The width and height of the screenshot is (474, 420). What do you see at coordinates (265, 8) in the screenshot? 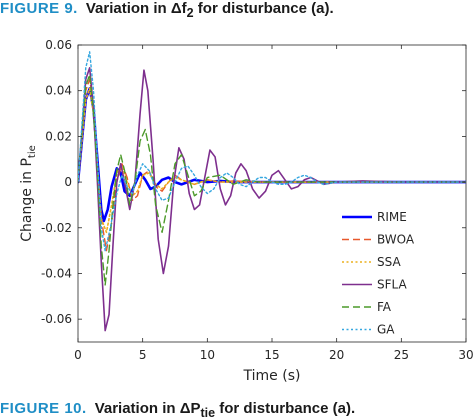
I see `figure-caption-suffix: for disturbance (a).` at bounding box center [265, 8].